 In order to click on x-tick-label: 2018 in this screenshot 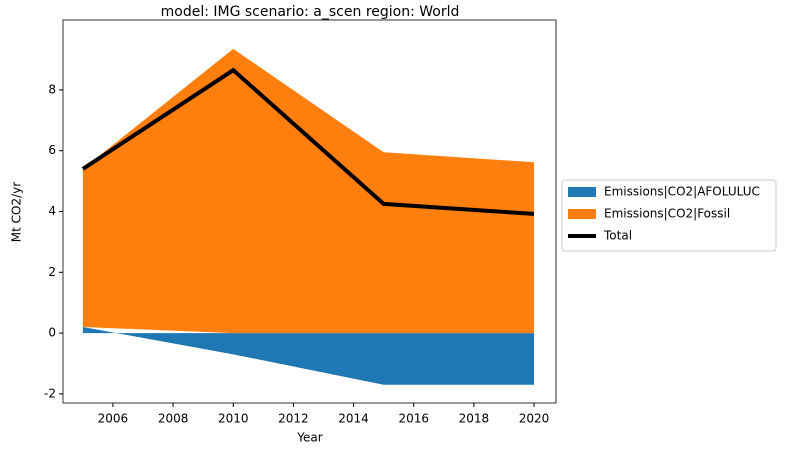, I will do `click(474, 419)`.